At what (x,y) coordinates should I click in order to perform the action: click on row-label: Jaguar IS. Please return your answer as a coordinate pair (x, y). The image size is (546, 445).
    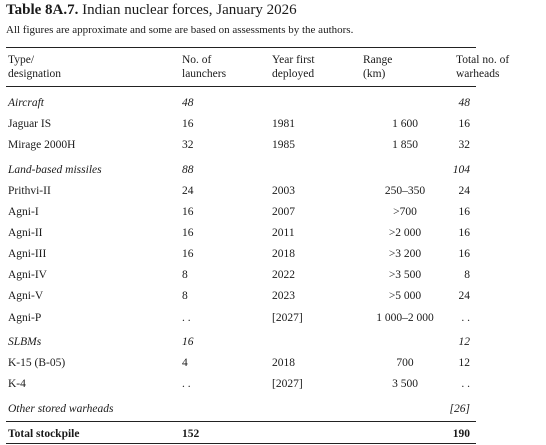
    Looking at the image, I should click on (30, 124).